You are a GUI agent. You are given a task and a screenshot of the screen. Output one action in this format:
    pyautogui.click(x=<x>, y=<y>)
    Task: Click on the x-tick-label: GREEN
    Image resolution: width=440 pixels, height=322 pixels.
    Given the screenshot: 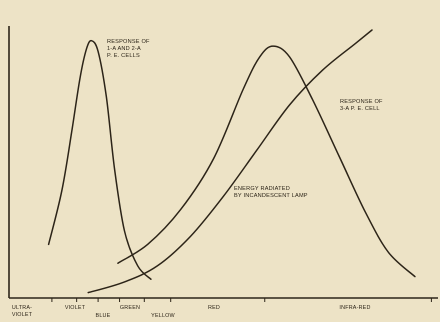 What is the action you would take?
    pyautogui.click(x=130, y=308)
    